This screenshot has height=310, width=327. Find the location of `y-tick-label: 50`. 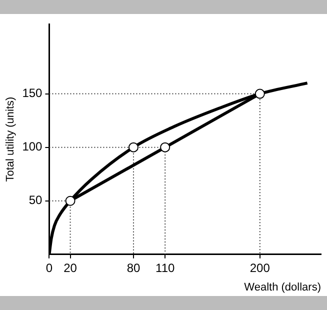

y-tick-label: 50 is located at coordinates (35, 200).